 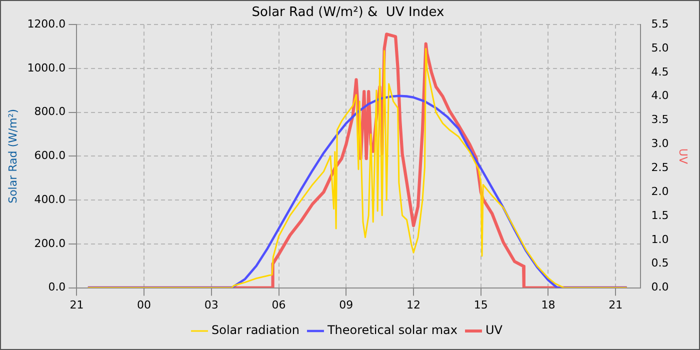 I want to click on y2-tick-label: 0.0, so click(x=660, y=287).